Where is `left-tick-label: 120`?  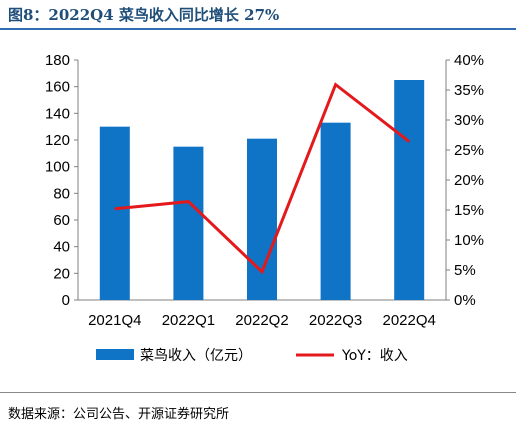 left-tick-label: 120 is located at coordinates (57, 140).